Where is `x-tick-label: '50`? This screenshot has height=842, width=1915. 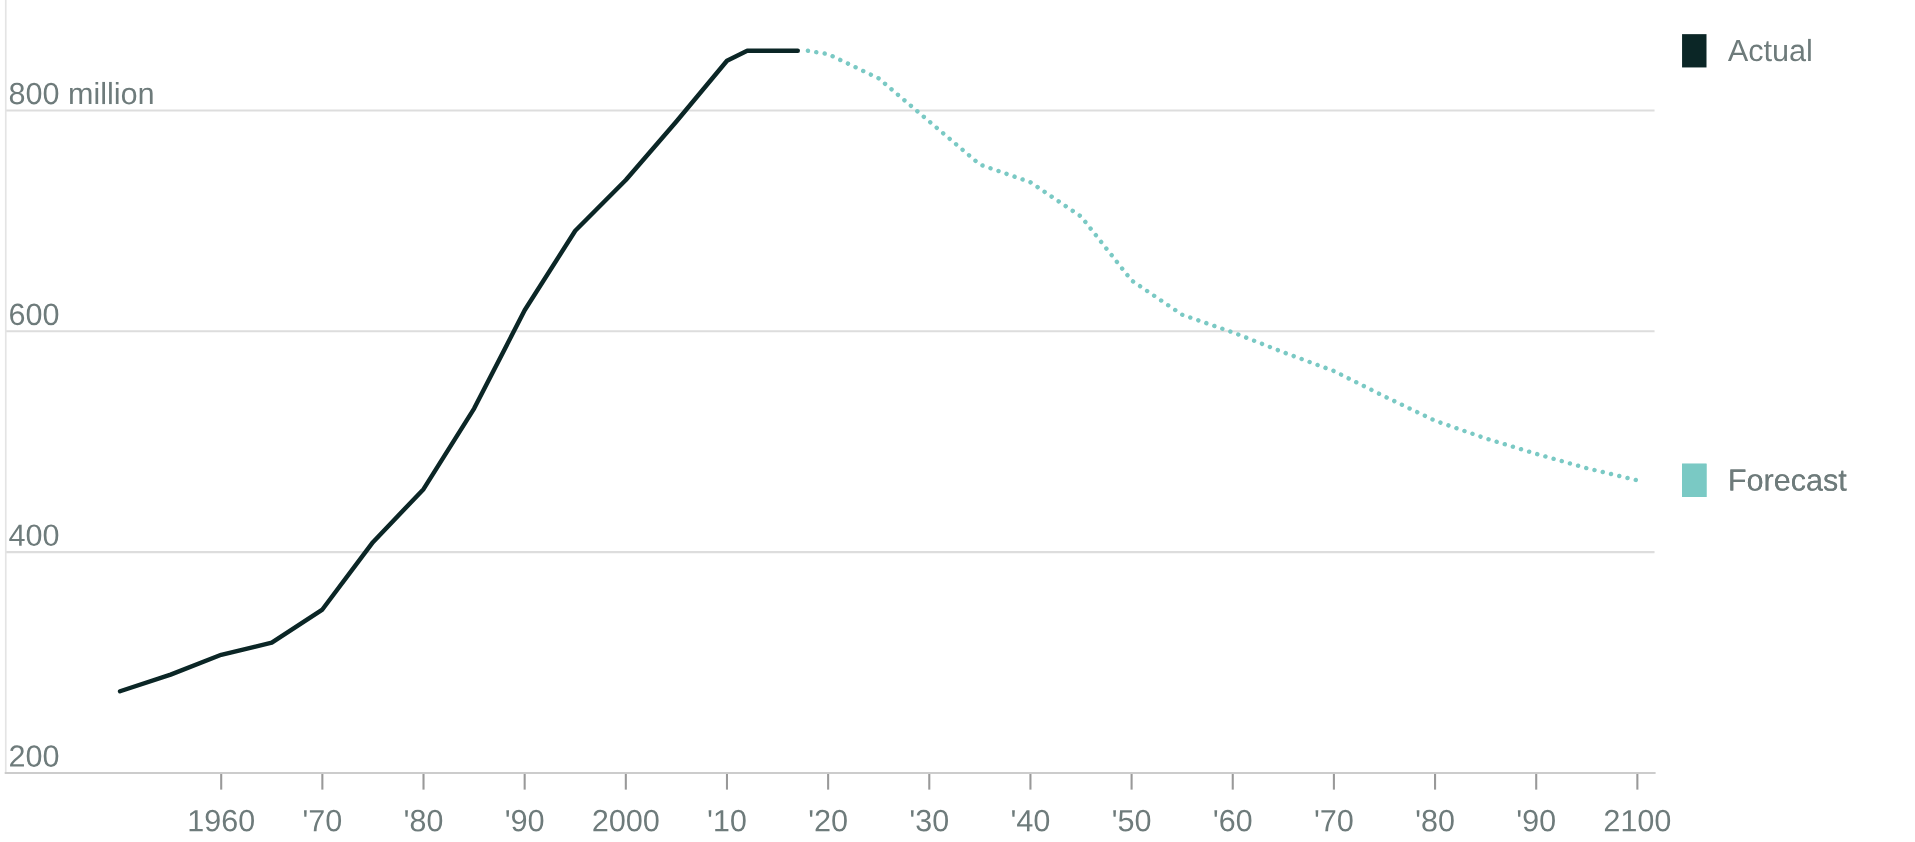
x-tick-label: '50 is located at coordinates (1132, 820).